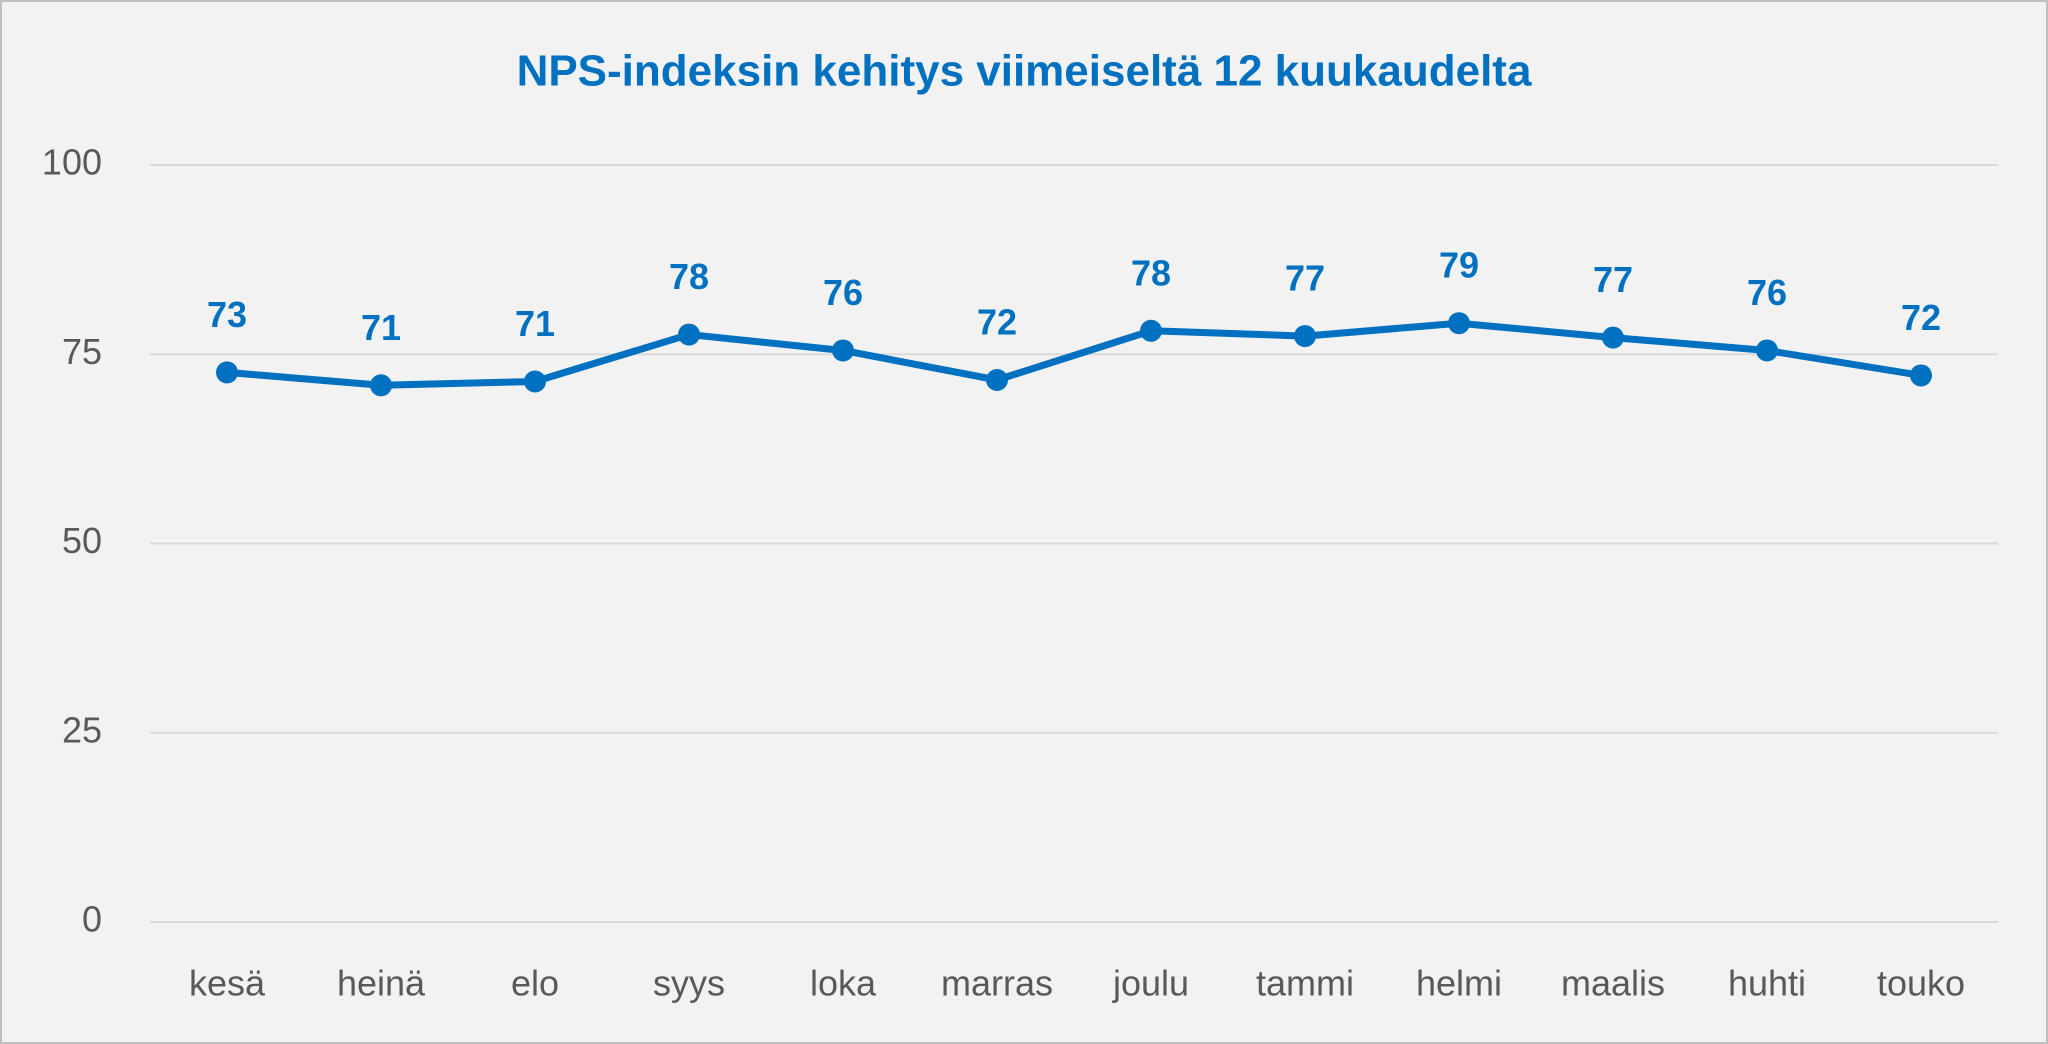 This screenshot has width=2048, height=1044. I want to click on x-tick-label: maalis, so click(1613, 983).